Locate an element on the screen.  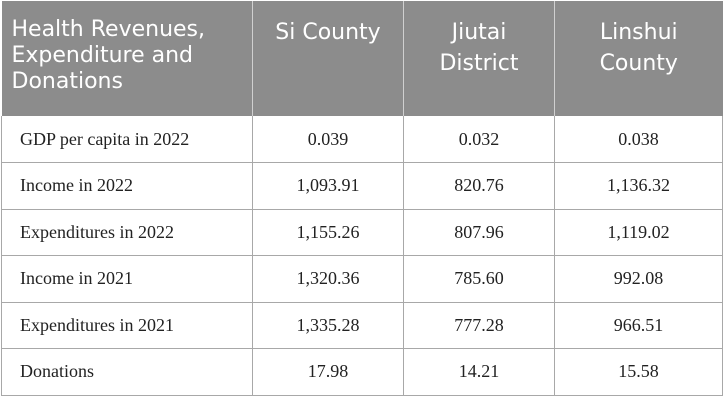
cell-jiutai-district: 785.60 is located at coordinates (479, 279).